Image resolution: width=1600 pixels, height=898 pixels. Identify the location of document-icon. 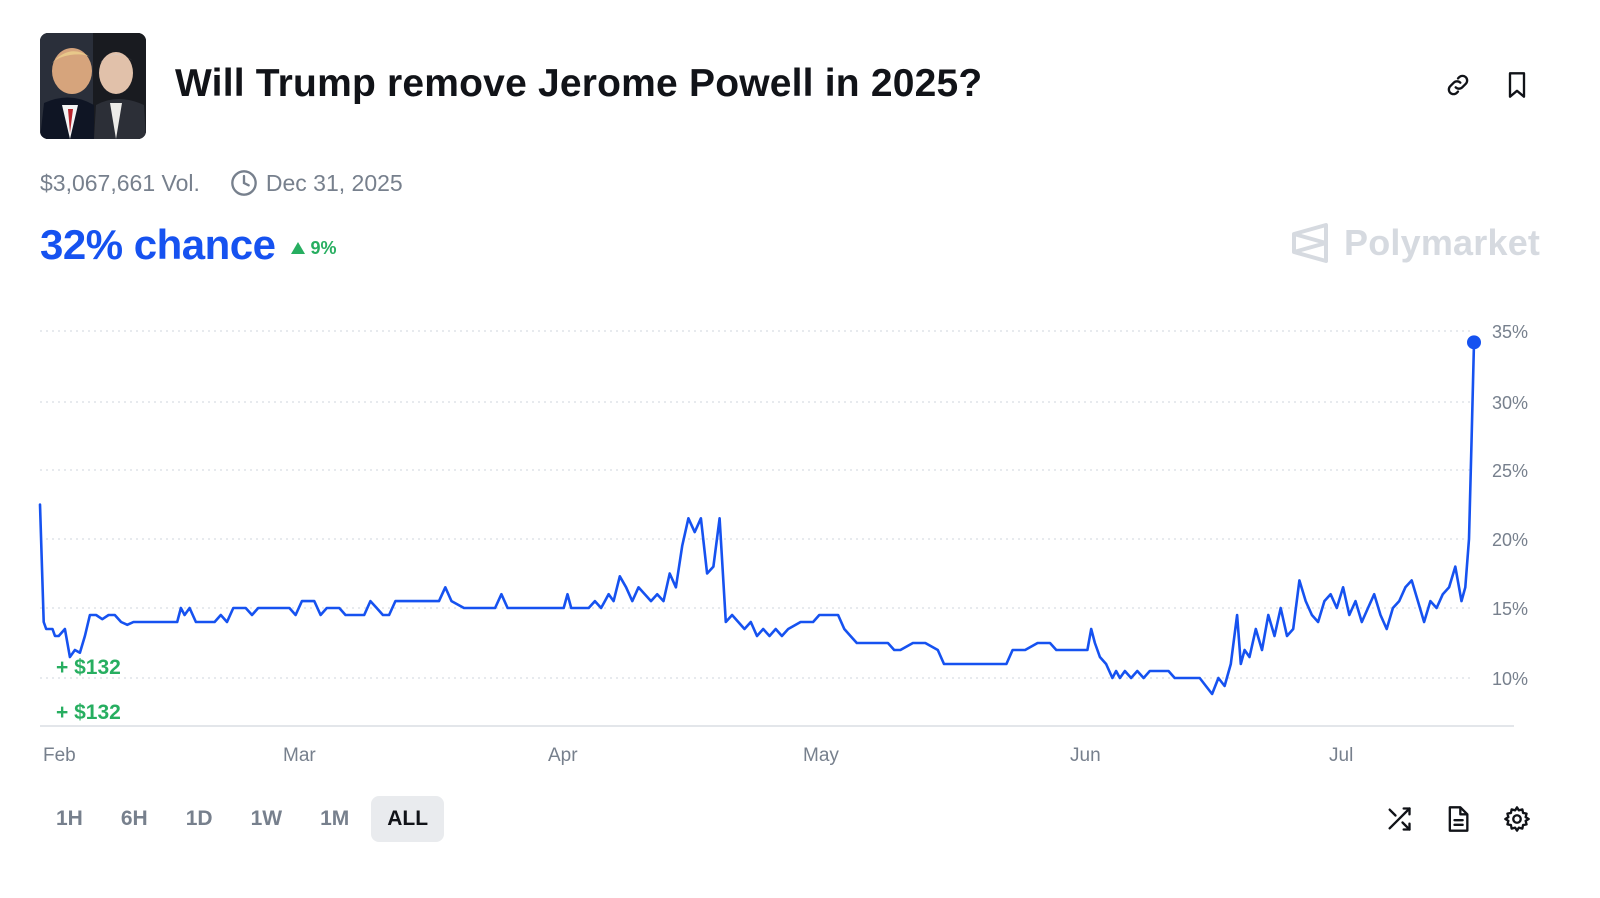
(1458, 819).